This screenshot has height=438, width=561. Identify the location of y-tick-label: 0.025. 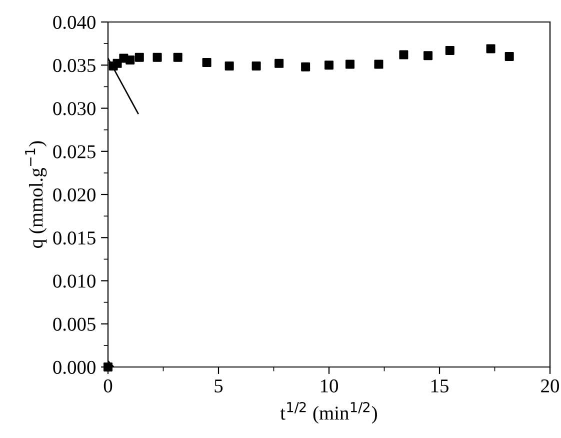
(74, 151).